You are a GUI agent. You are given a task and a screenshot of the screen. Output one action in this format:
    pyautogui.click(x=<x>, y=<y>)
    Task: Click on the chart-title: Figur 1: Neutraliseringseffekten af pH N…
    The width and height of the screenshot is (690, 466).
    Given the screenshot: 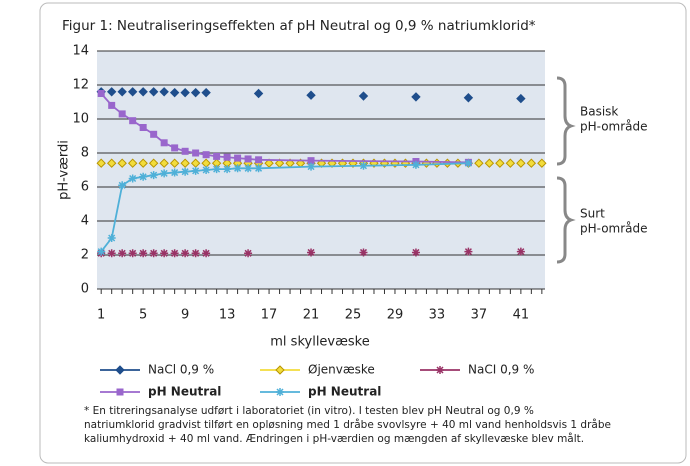 What is the action you would take?
    pyautogui.click(x=299, y=26)
    